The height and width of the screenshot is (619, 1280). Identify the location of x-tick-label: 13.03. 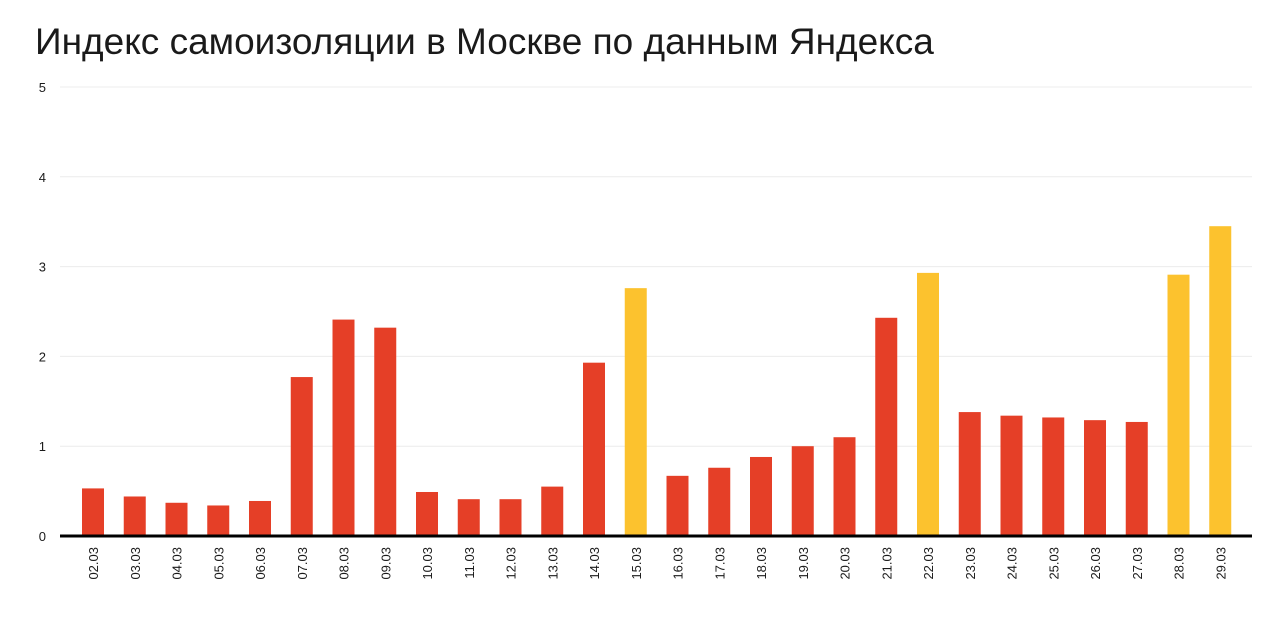
(552, 563).